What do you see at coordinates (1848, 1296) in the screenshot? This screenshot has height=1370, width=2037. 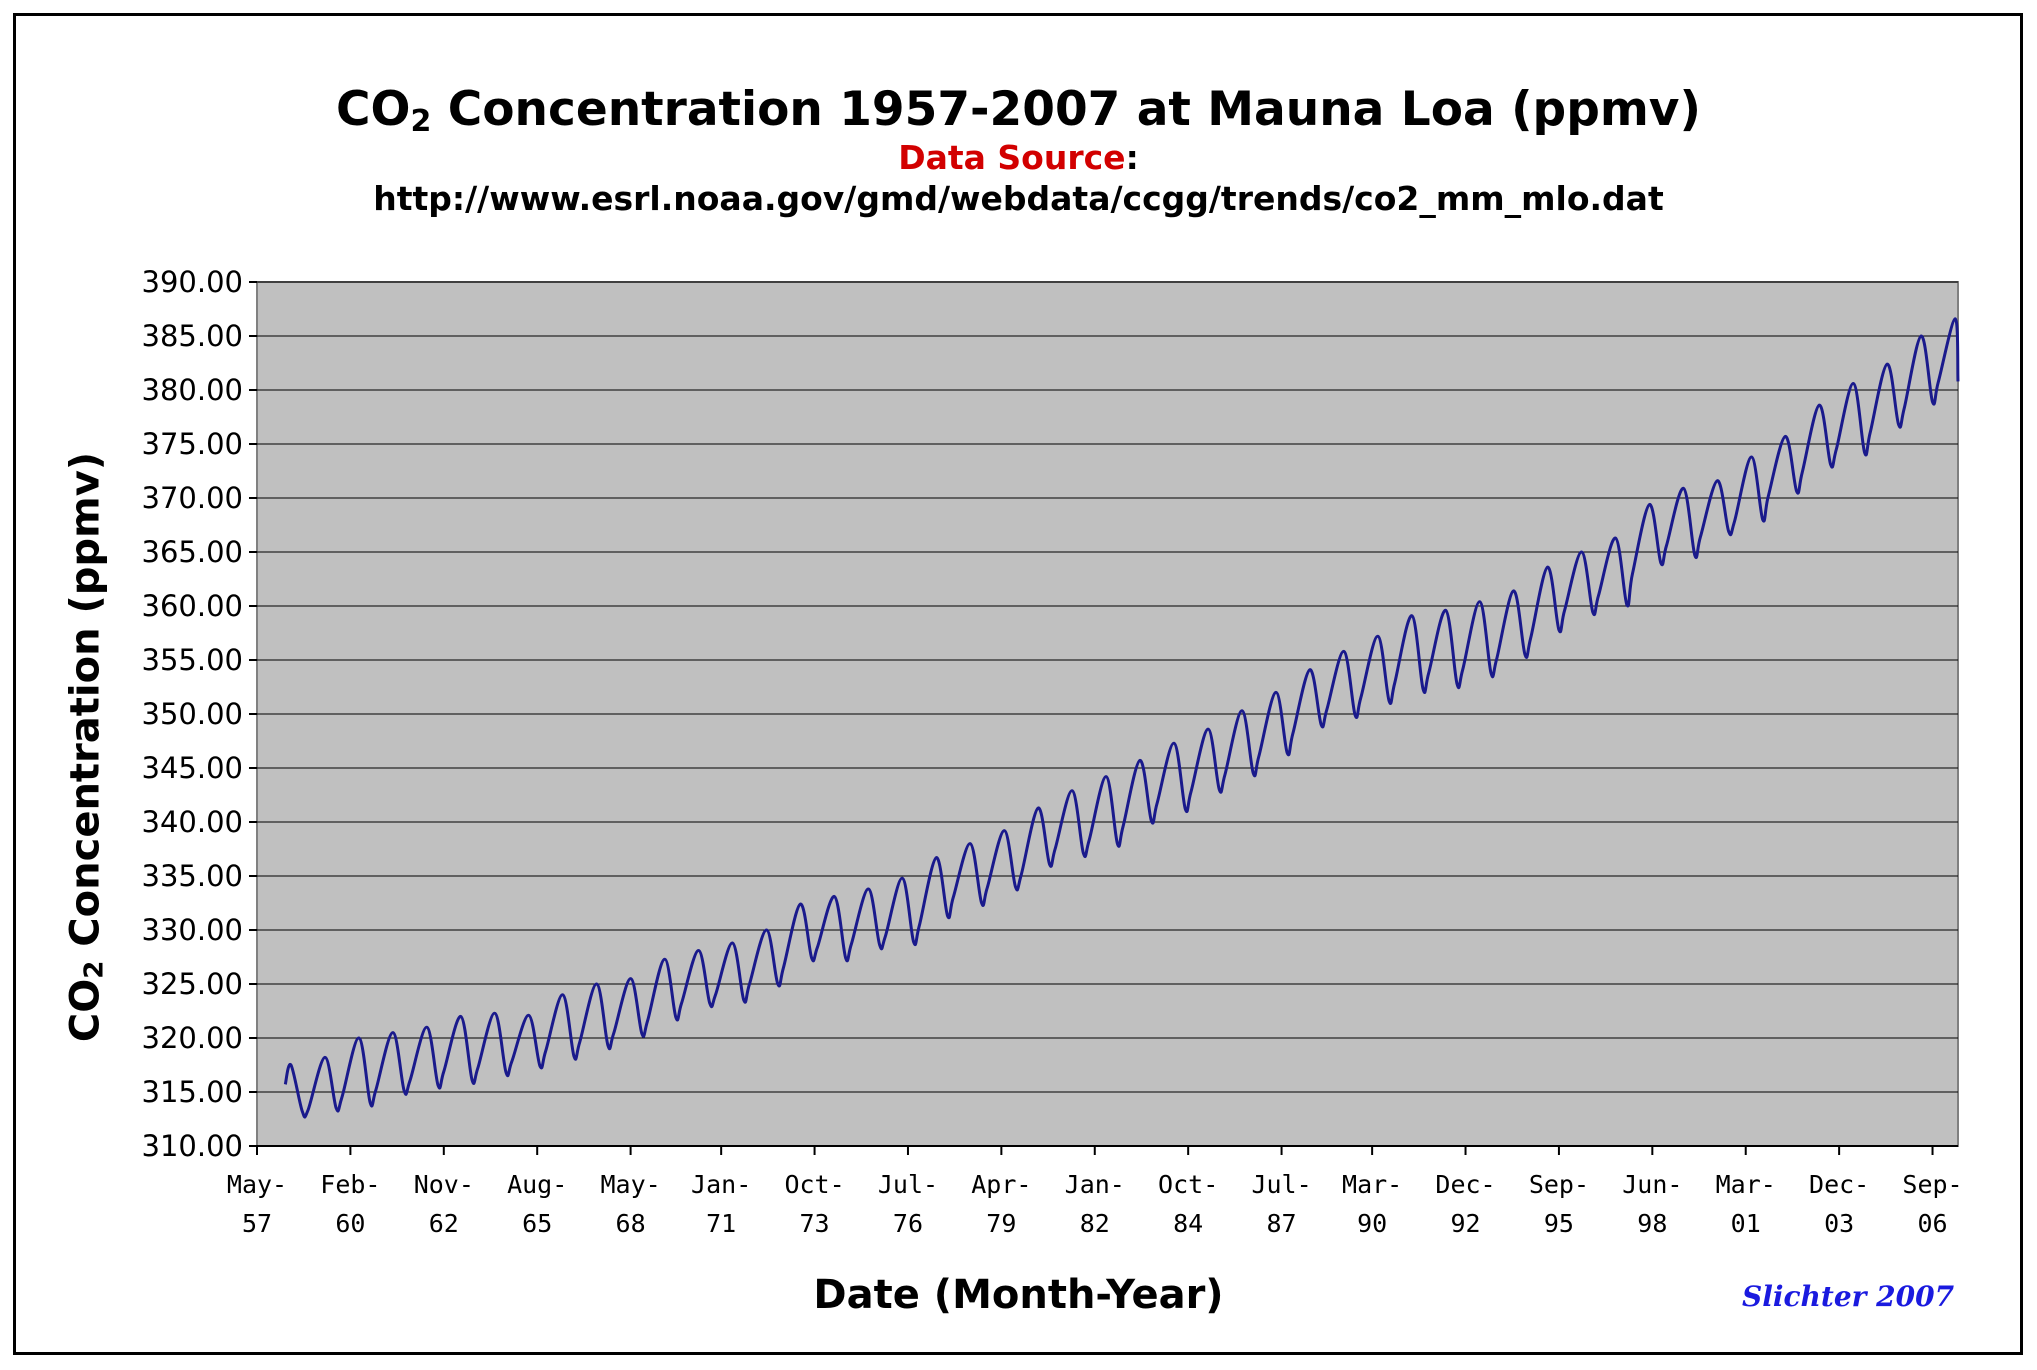 I see `author-signature: Slichter 2007` at bounding box center [1848, 1296].